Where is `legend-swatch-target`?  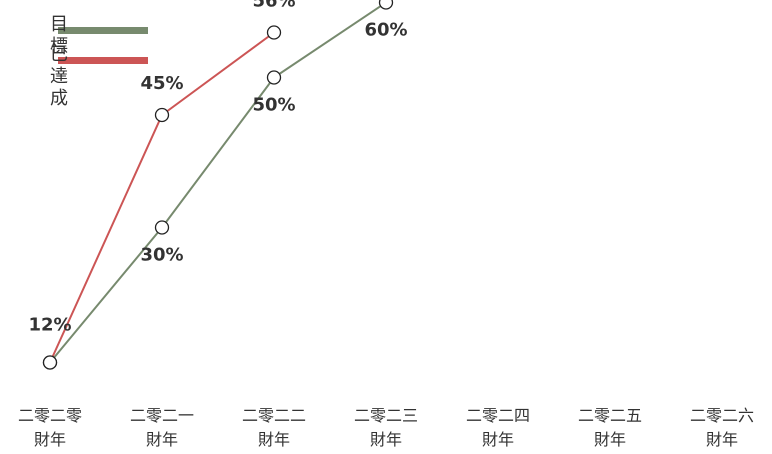 legend-swatch-target is located at coordinates (103, 30).